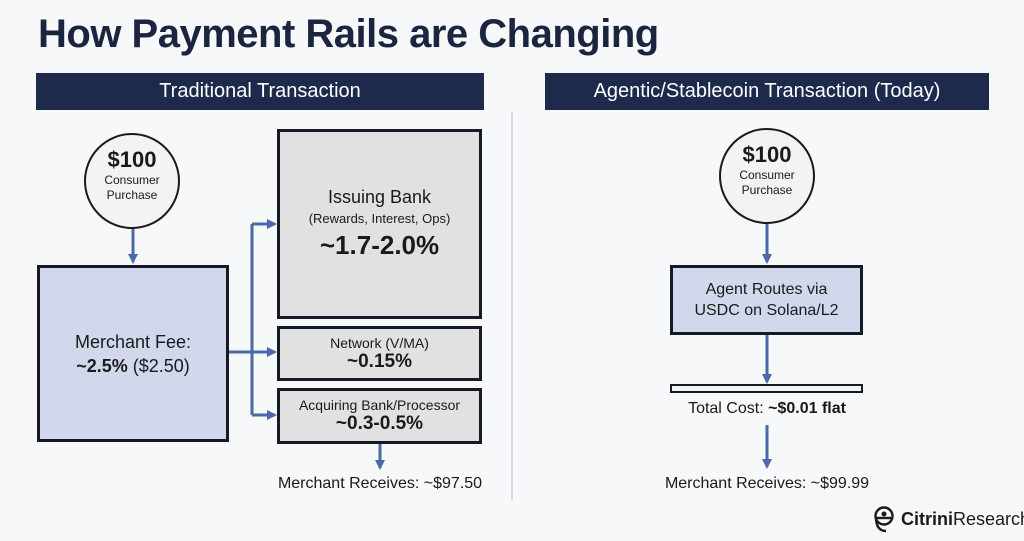  Describe the element at coordinates (512, 306) in the screenshot. I see `divider` at that location.